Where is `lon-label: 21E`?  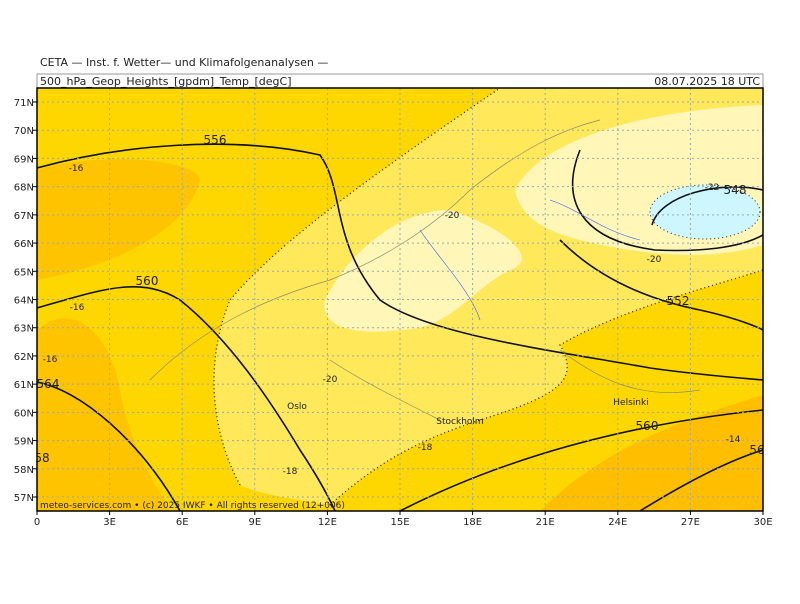
lon-label: 21E is located at coordinates (545, 522).